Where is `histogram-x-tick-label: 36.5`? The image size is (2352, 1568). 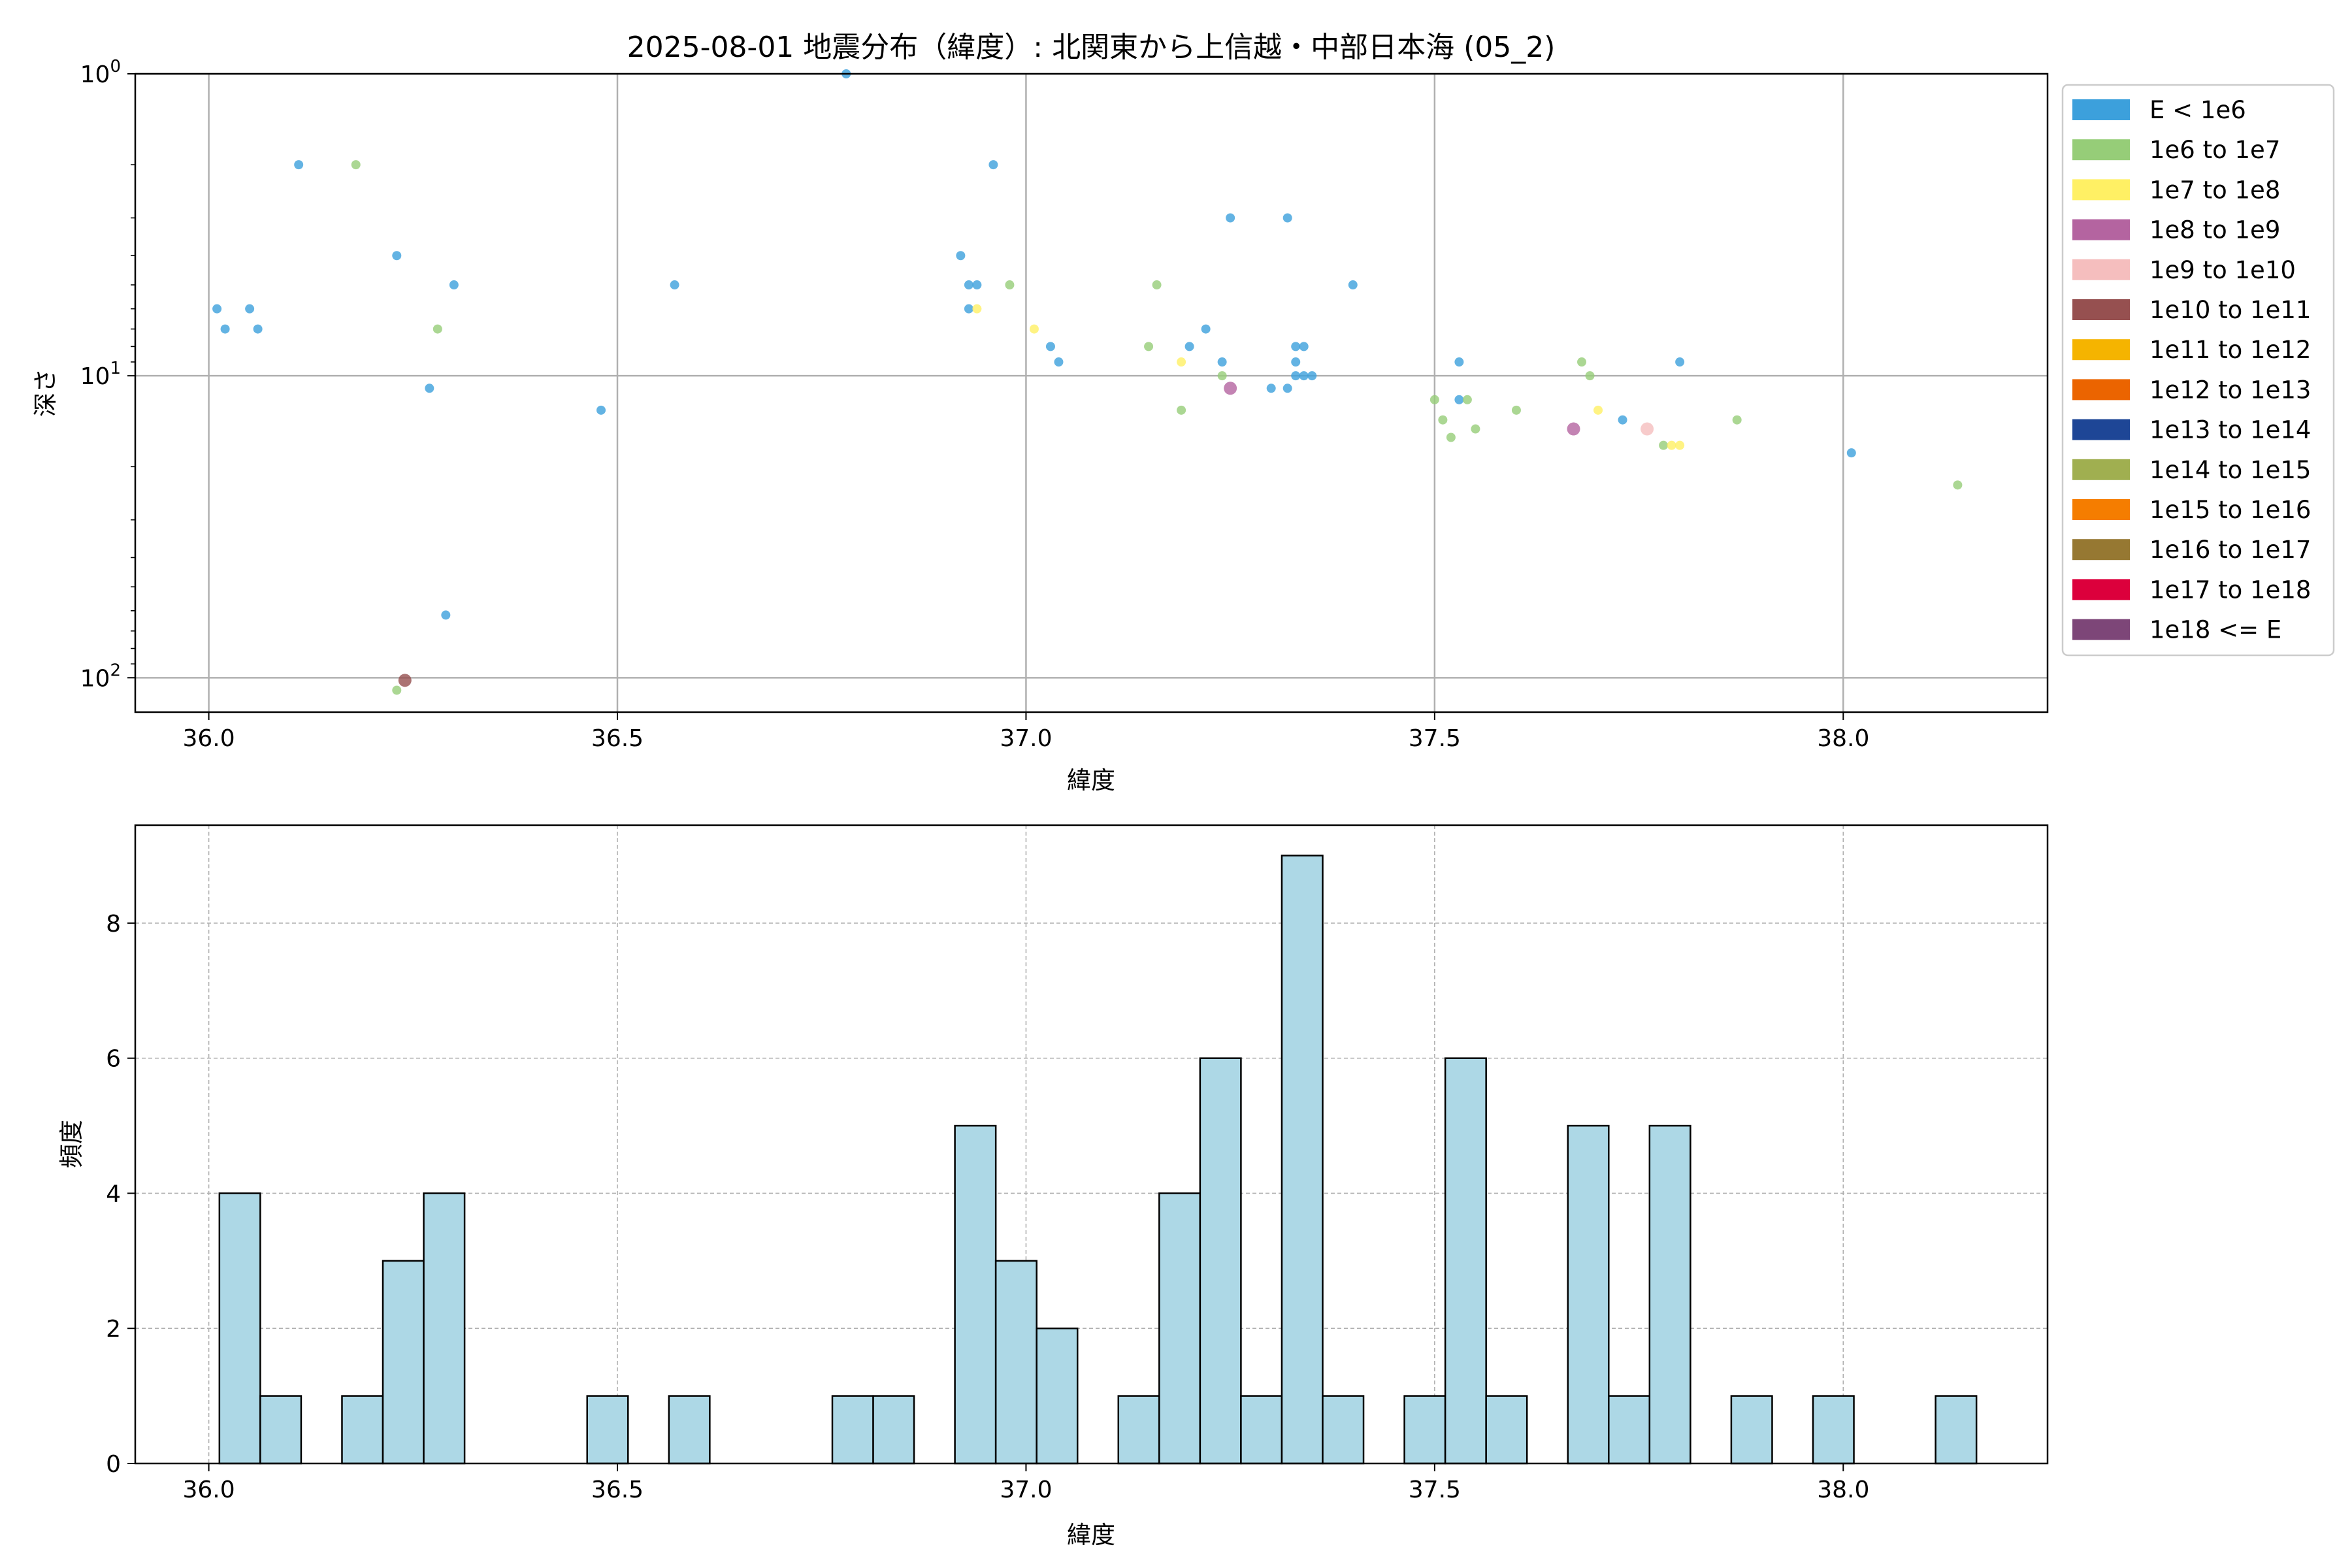
histogram-x-tick-label: 36.5 is located at coordinates (617, 1490).